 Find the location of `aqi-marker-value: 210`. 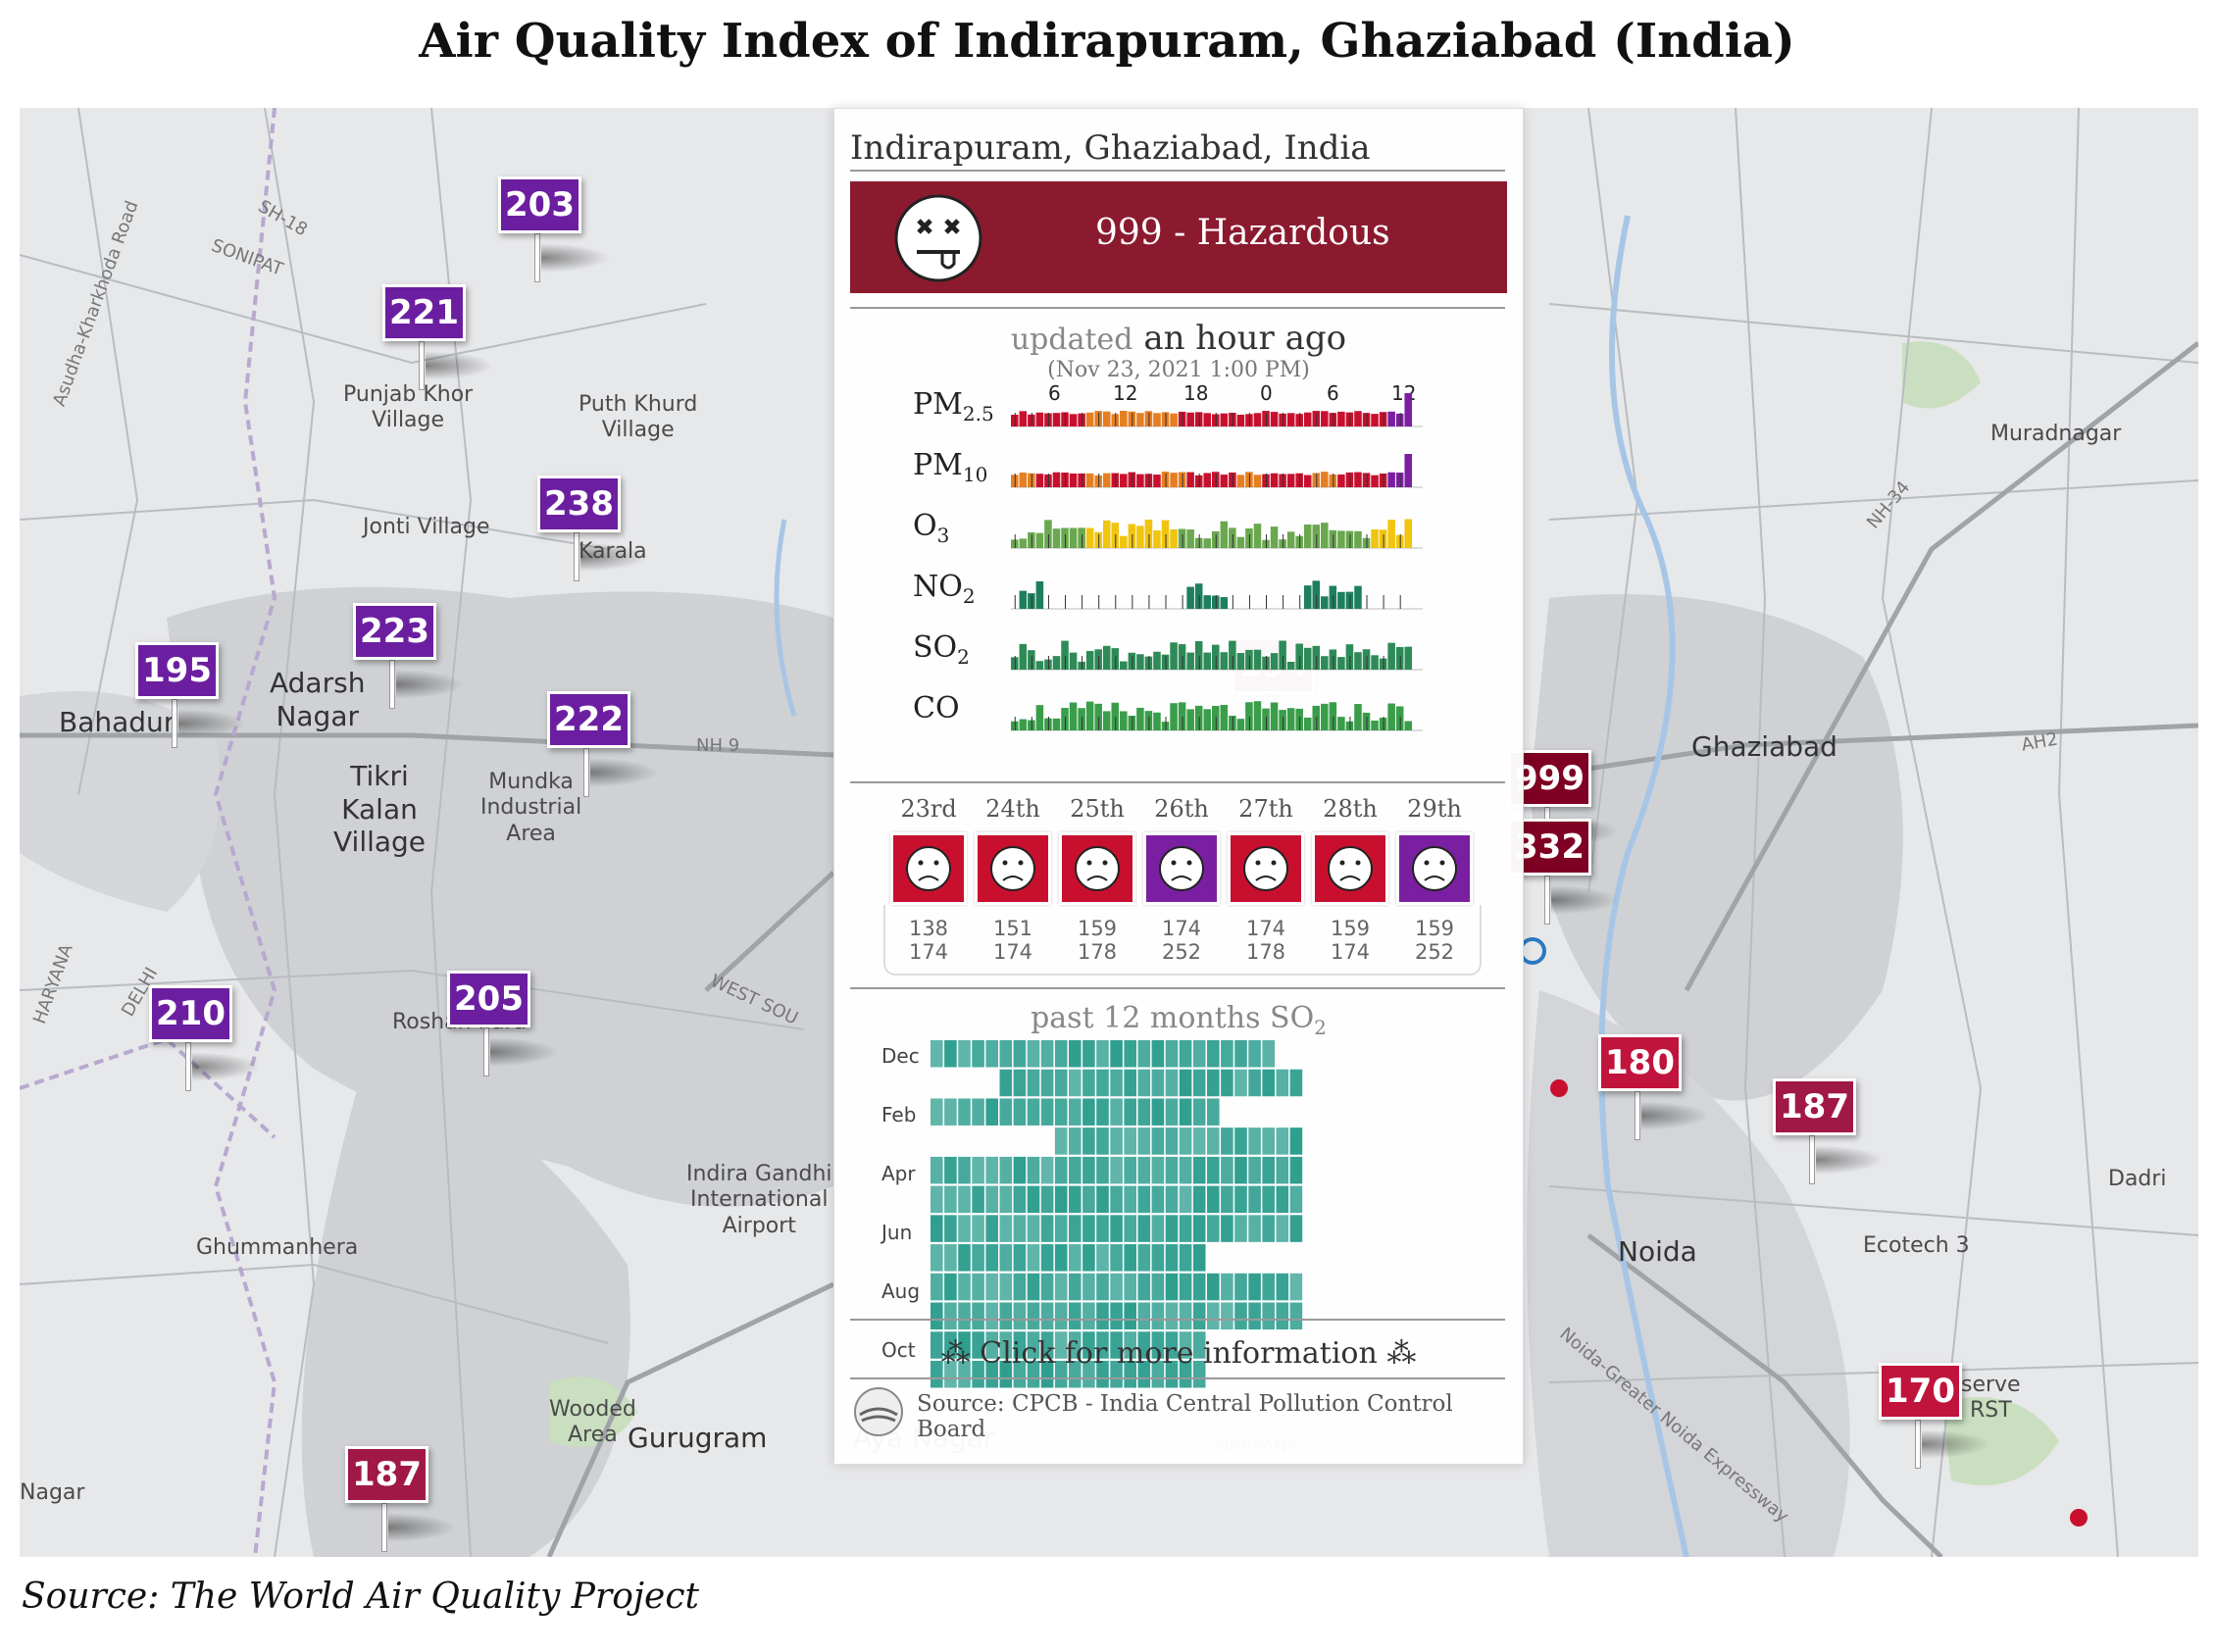

aqi-marker-value: 210 is located at coordinates (191, 1013).